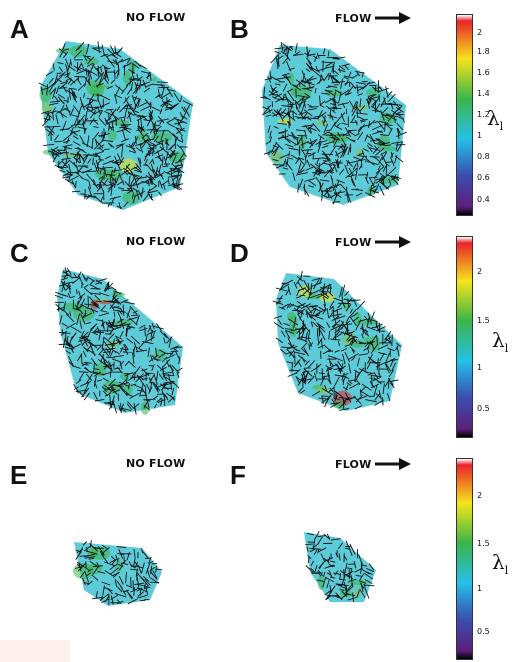 The width and height of the screenshot is (516, 662). Describe the element at coordinates (498, 340) in the screenshot. I see `colorbar-2-symbol: λ` at that location.